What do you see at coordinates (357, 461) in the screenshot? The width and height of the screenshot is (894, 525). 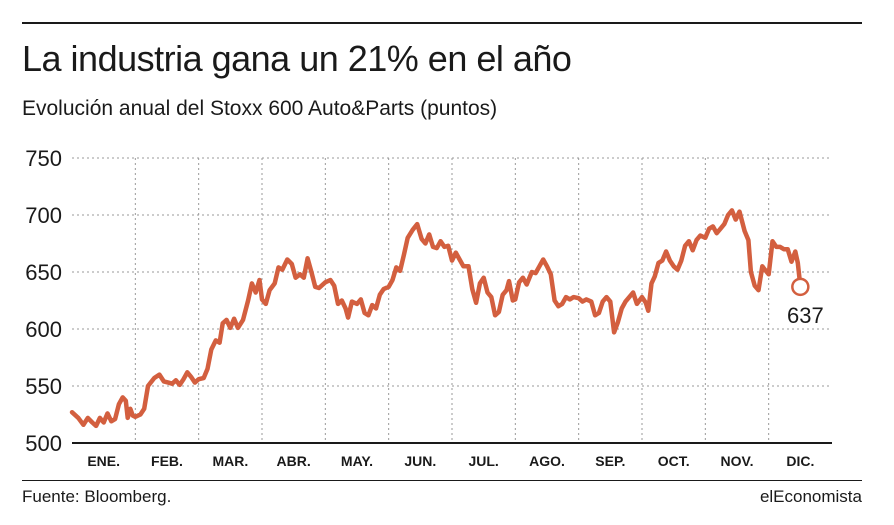 I see `x-tick-label: MAY.` at bounding box center [357, 461].